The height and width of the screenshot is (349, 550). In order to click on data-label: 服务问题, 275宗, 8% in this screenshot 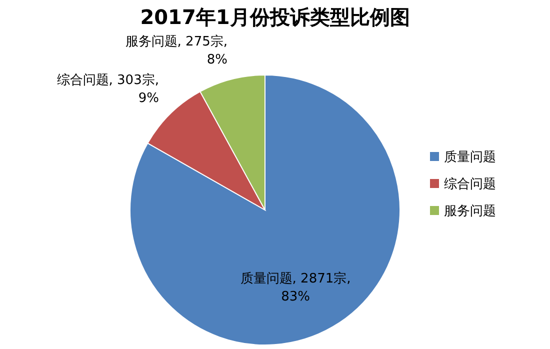, I will do `click(176, 51)`.